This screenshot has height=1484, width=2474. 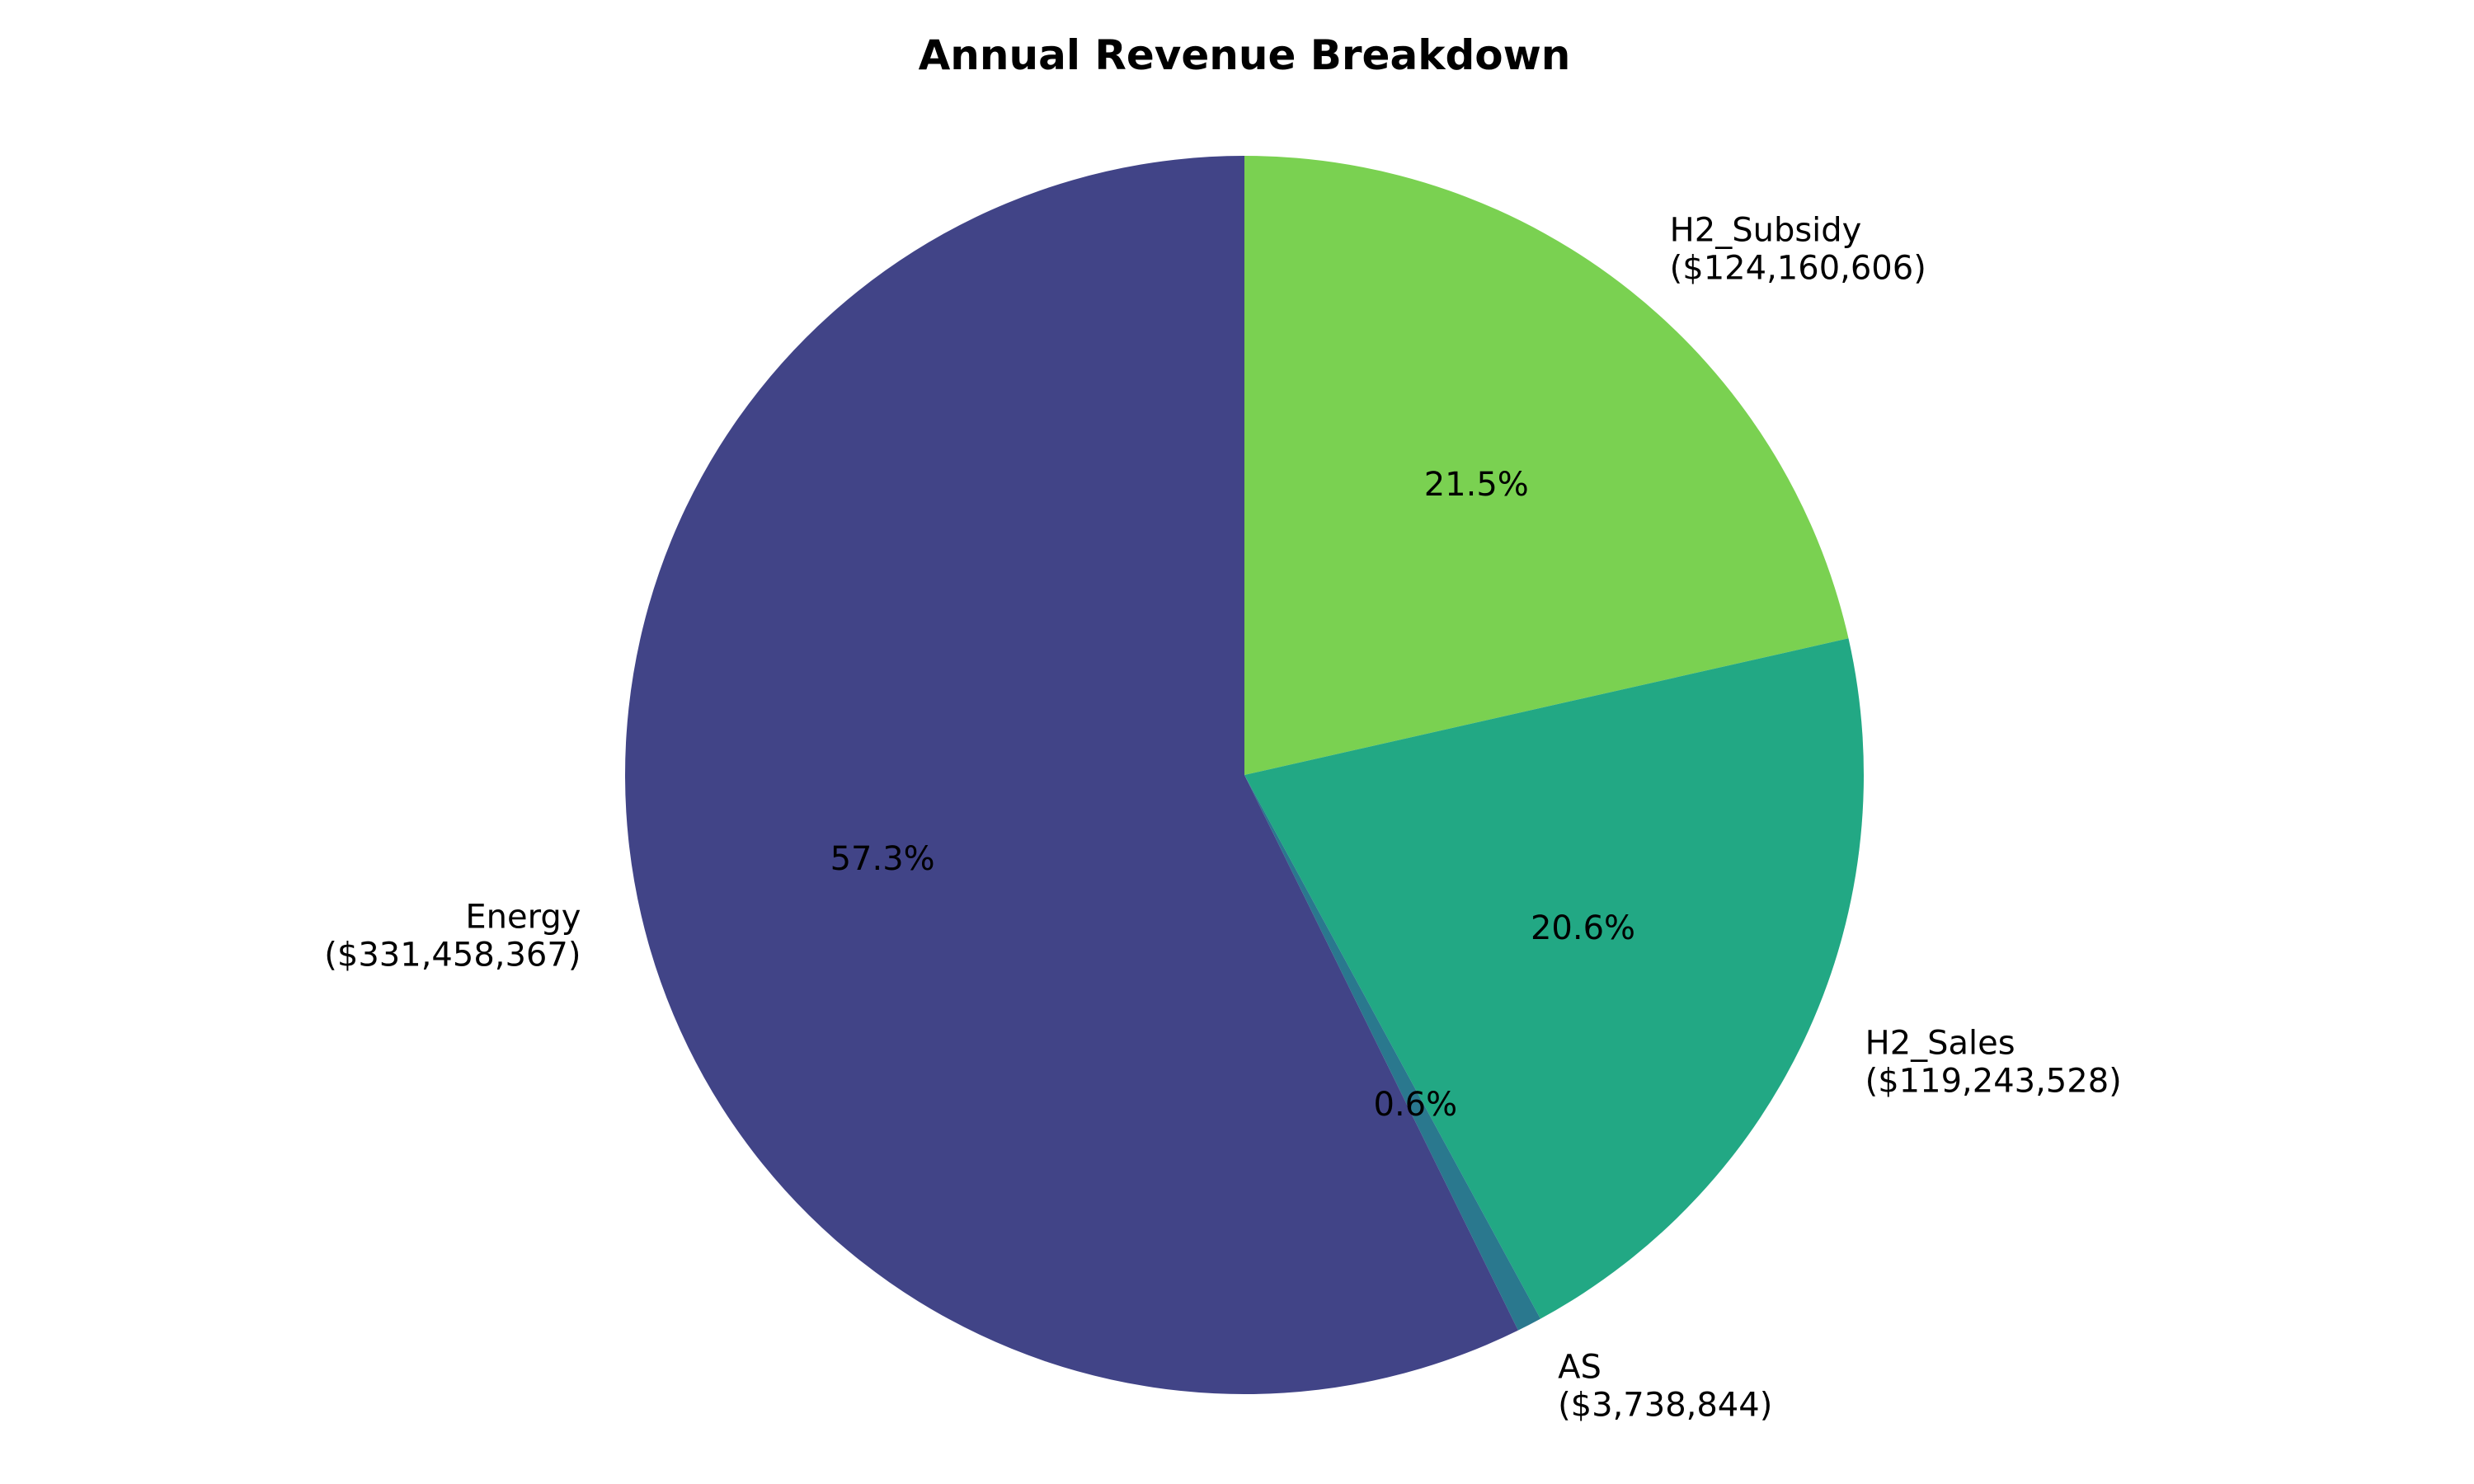 I want to click on category-value: ($124,160,606), so click(x=1798, y=269).